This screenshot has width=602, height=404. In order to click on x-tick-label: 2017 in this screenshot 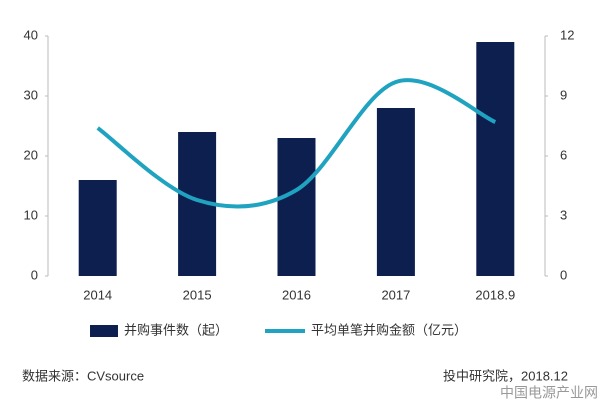, I will do `click(395, 294)`.